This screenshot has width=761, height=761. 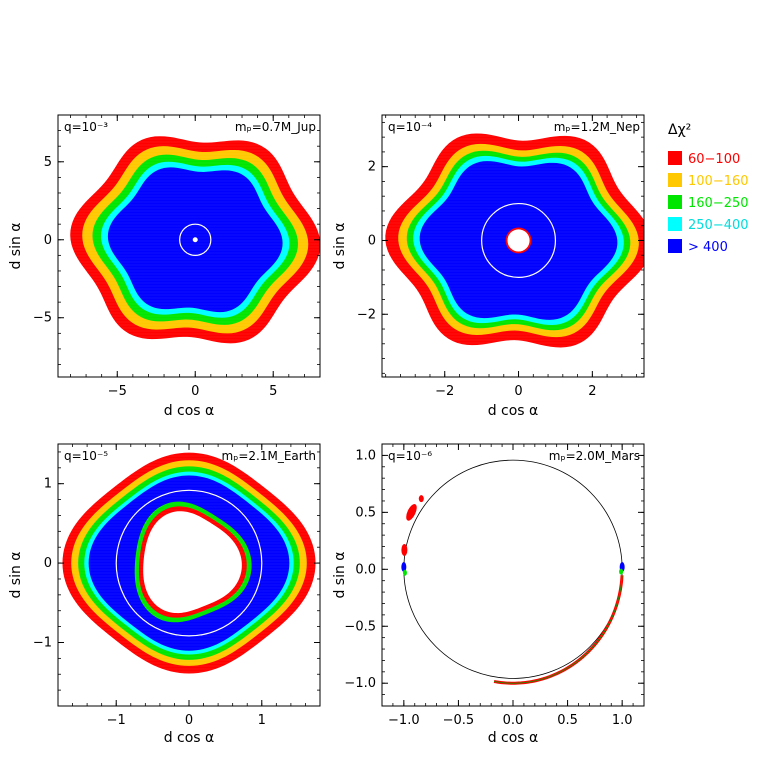 I want to click on panel-4-frame, so click(x=513, y=575).